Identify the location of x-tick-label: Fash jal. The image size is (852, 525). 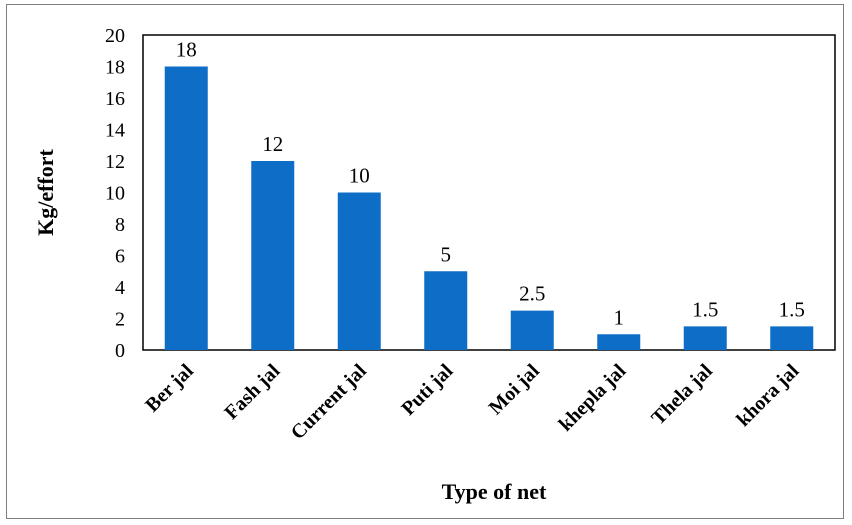
(252, 392).